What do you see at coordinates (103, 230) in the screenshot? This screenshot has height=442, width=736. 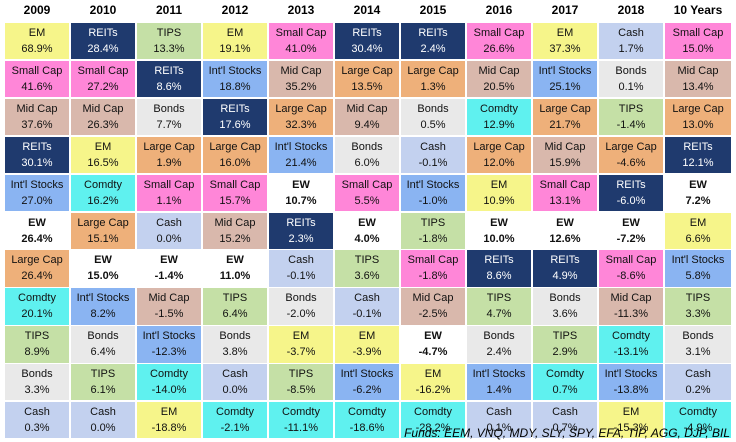 I see `return-cell: Large Cap 15.1%` at bounding box center [103, 230].